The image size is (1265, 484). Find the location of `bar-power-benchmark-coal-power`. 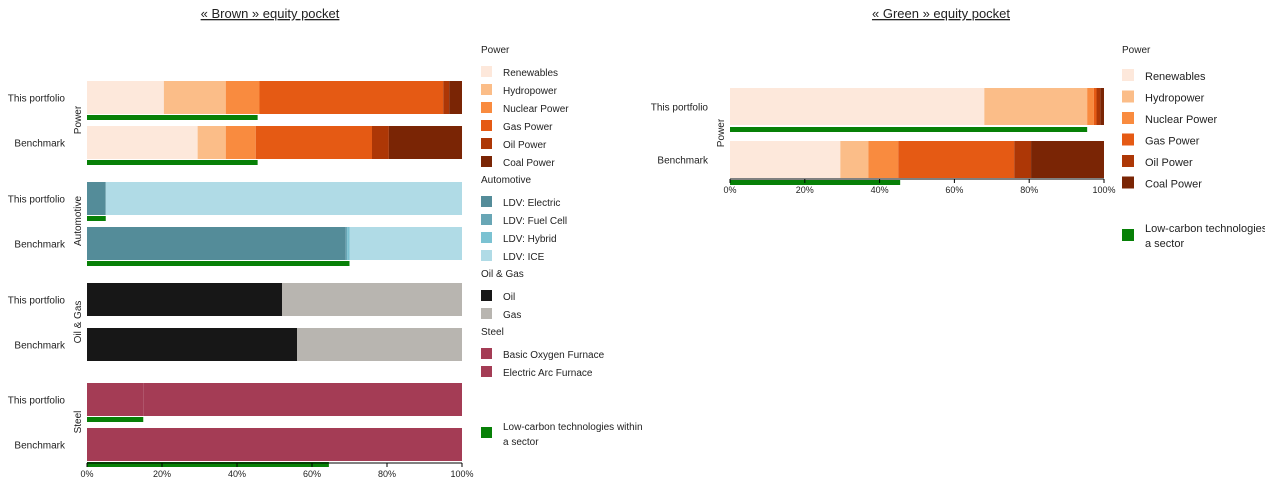

bar-power-benchmark-coal-power is located at coordinates (1067, 159).